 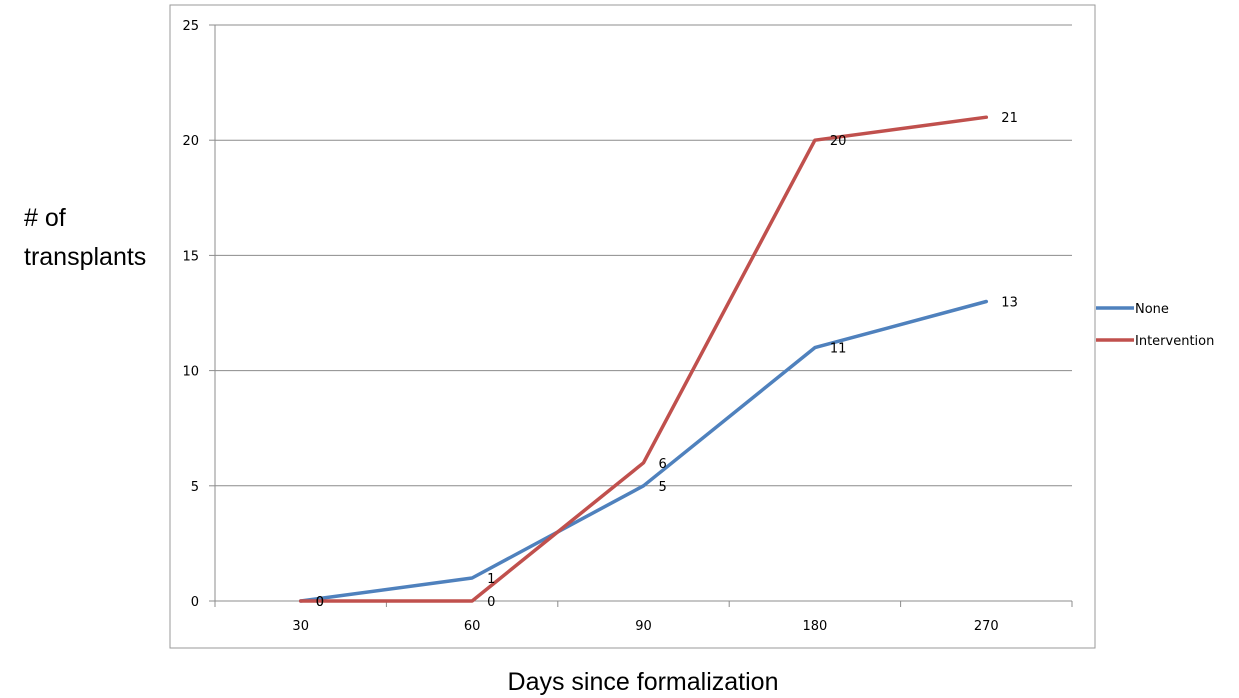 What do you see at coordinates (190, 256) in the screenshot?
I see `y-tick-label: 15` at bounding box center [190, 256].